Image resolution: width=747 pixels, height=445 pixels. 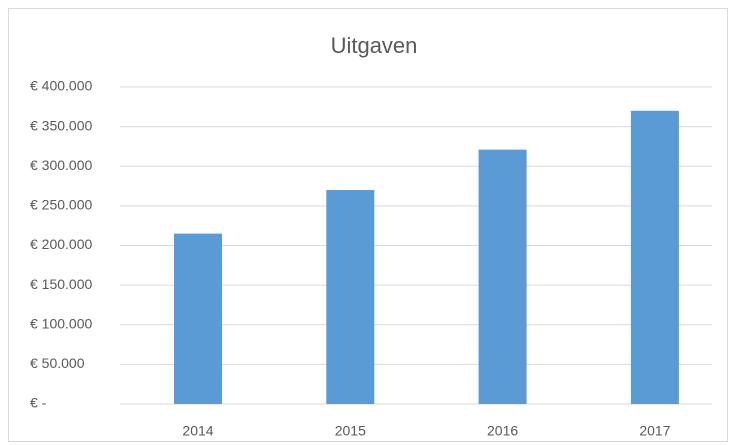 What do you see at coordinates (61, 165) in the screenshot?
I see `y-tick-label: € 300.000` at bounding box center [61, 165].